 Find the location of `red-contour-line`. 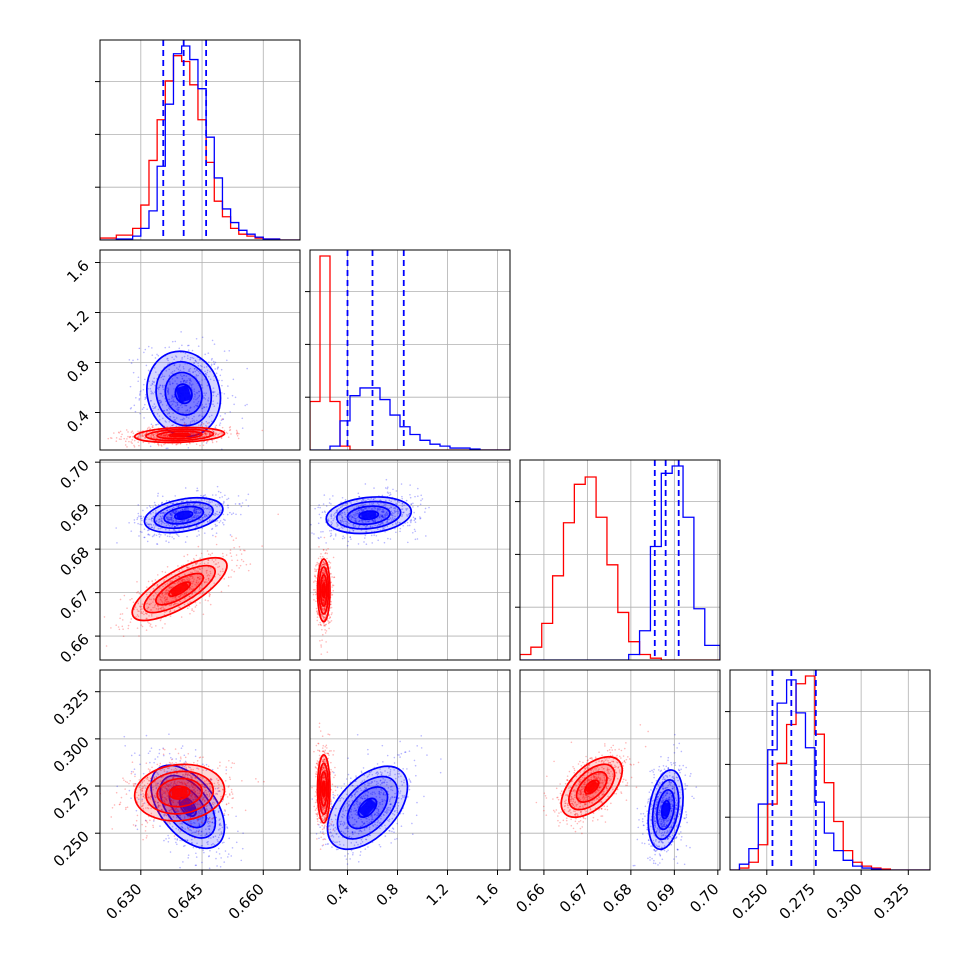

red-contour-line is located at coordinates (180, 435).